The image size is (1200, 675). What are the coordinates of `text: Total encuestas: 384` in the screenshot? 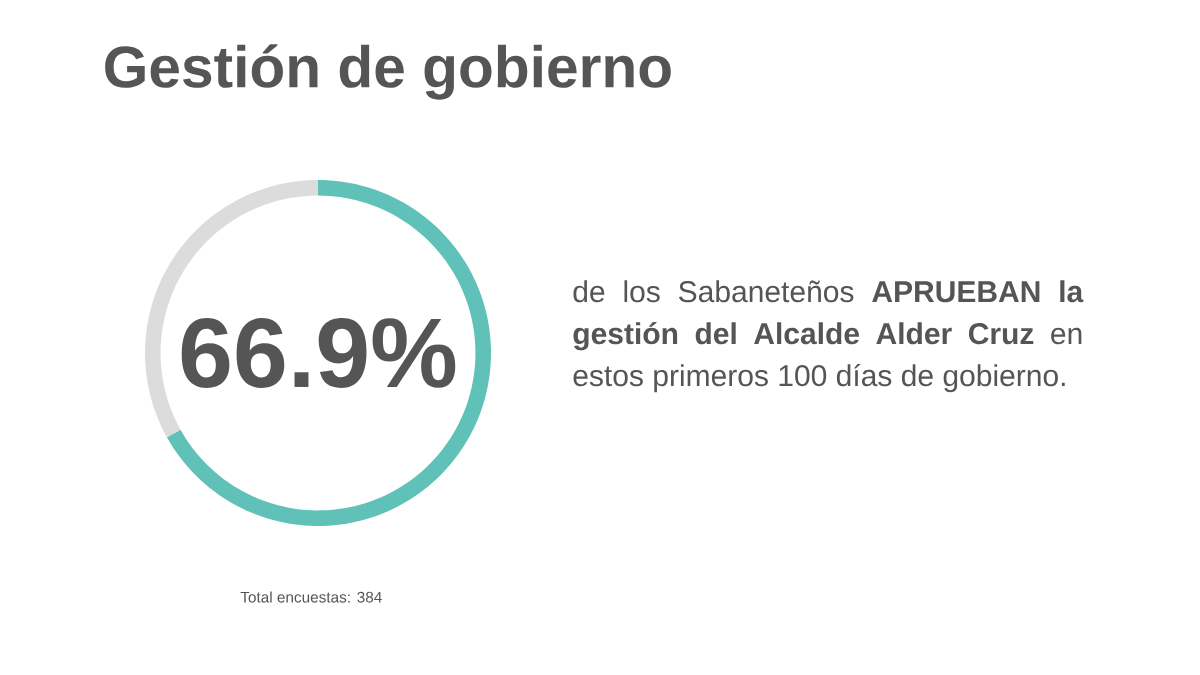 It's located at (311, 597).